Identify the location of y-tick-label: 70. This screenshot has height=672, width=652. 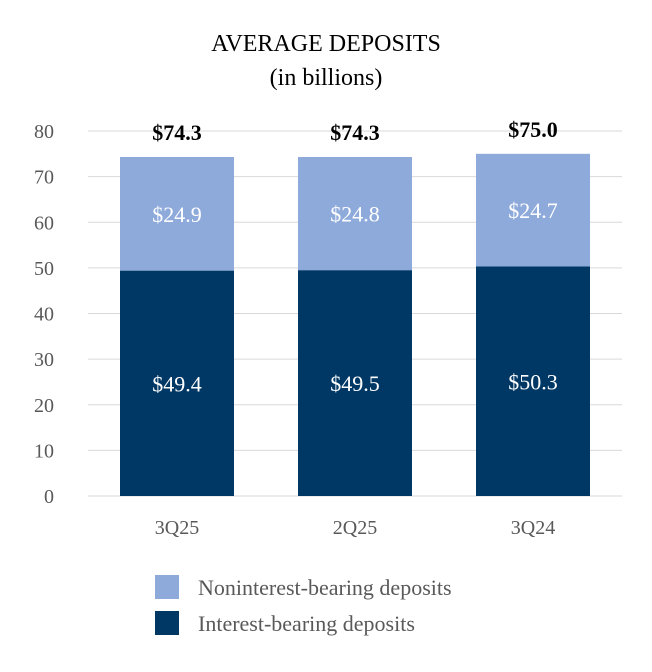
(44, 178).